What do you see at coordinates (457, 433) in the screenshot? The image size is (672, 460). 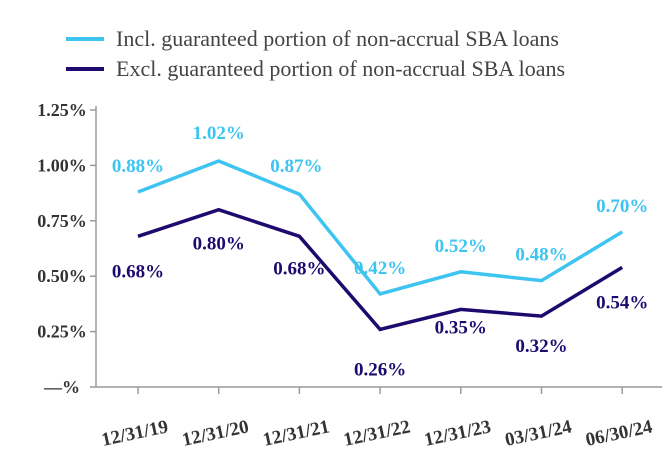 I see `x-tick-label: 12/31/23` at bounding box center [457, 433].